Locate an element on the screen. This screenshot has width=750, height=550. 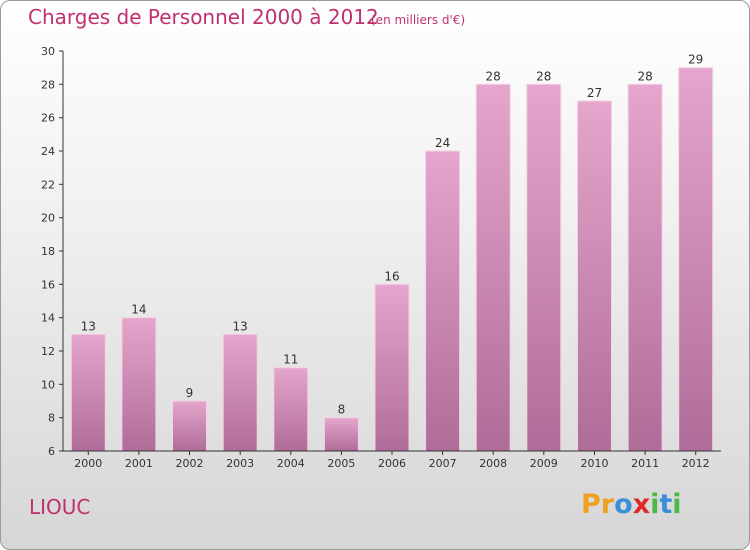
y-tick-label-18: 18 is located at coordinates (48, 251).